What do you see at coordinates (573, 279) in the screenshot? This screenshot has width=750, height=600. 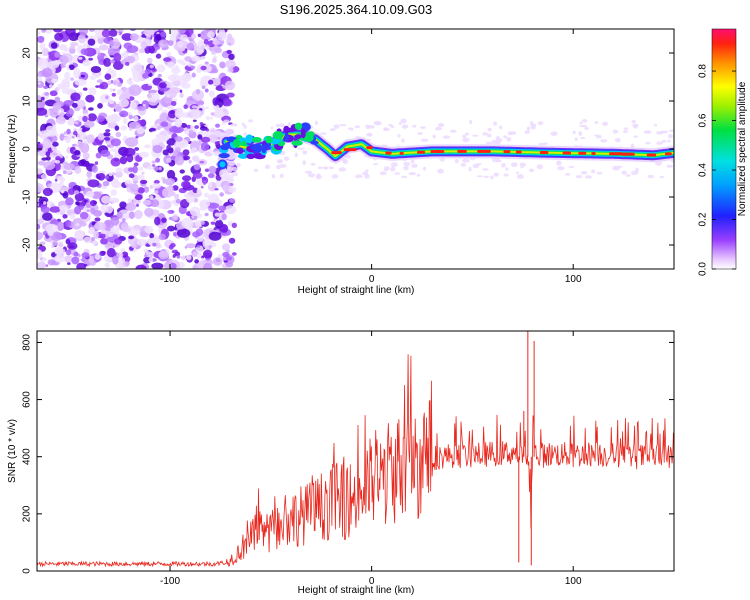 I see `x-tick-label: 100` at bounding box center [573, 279].